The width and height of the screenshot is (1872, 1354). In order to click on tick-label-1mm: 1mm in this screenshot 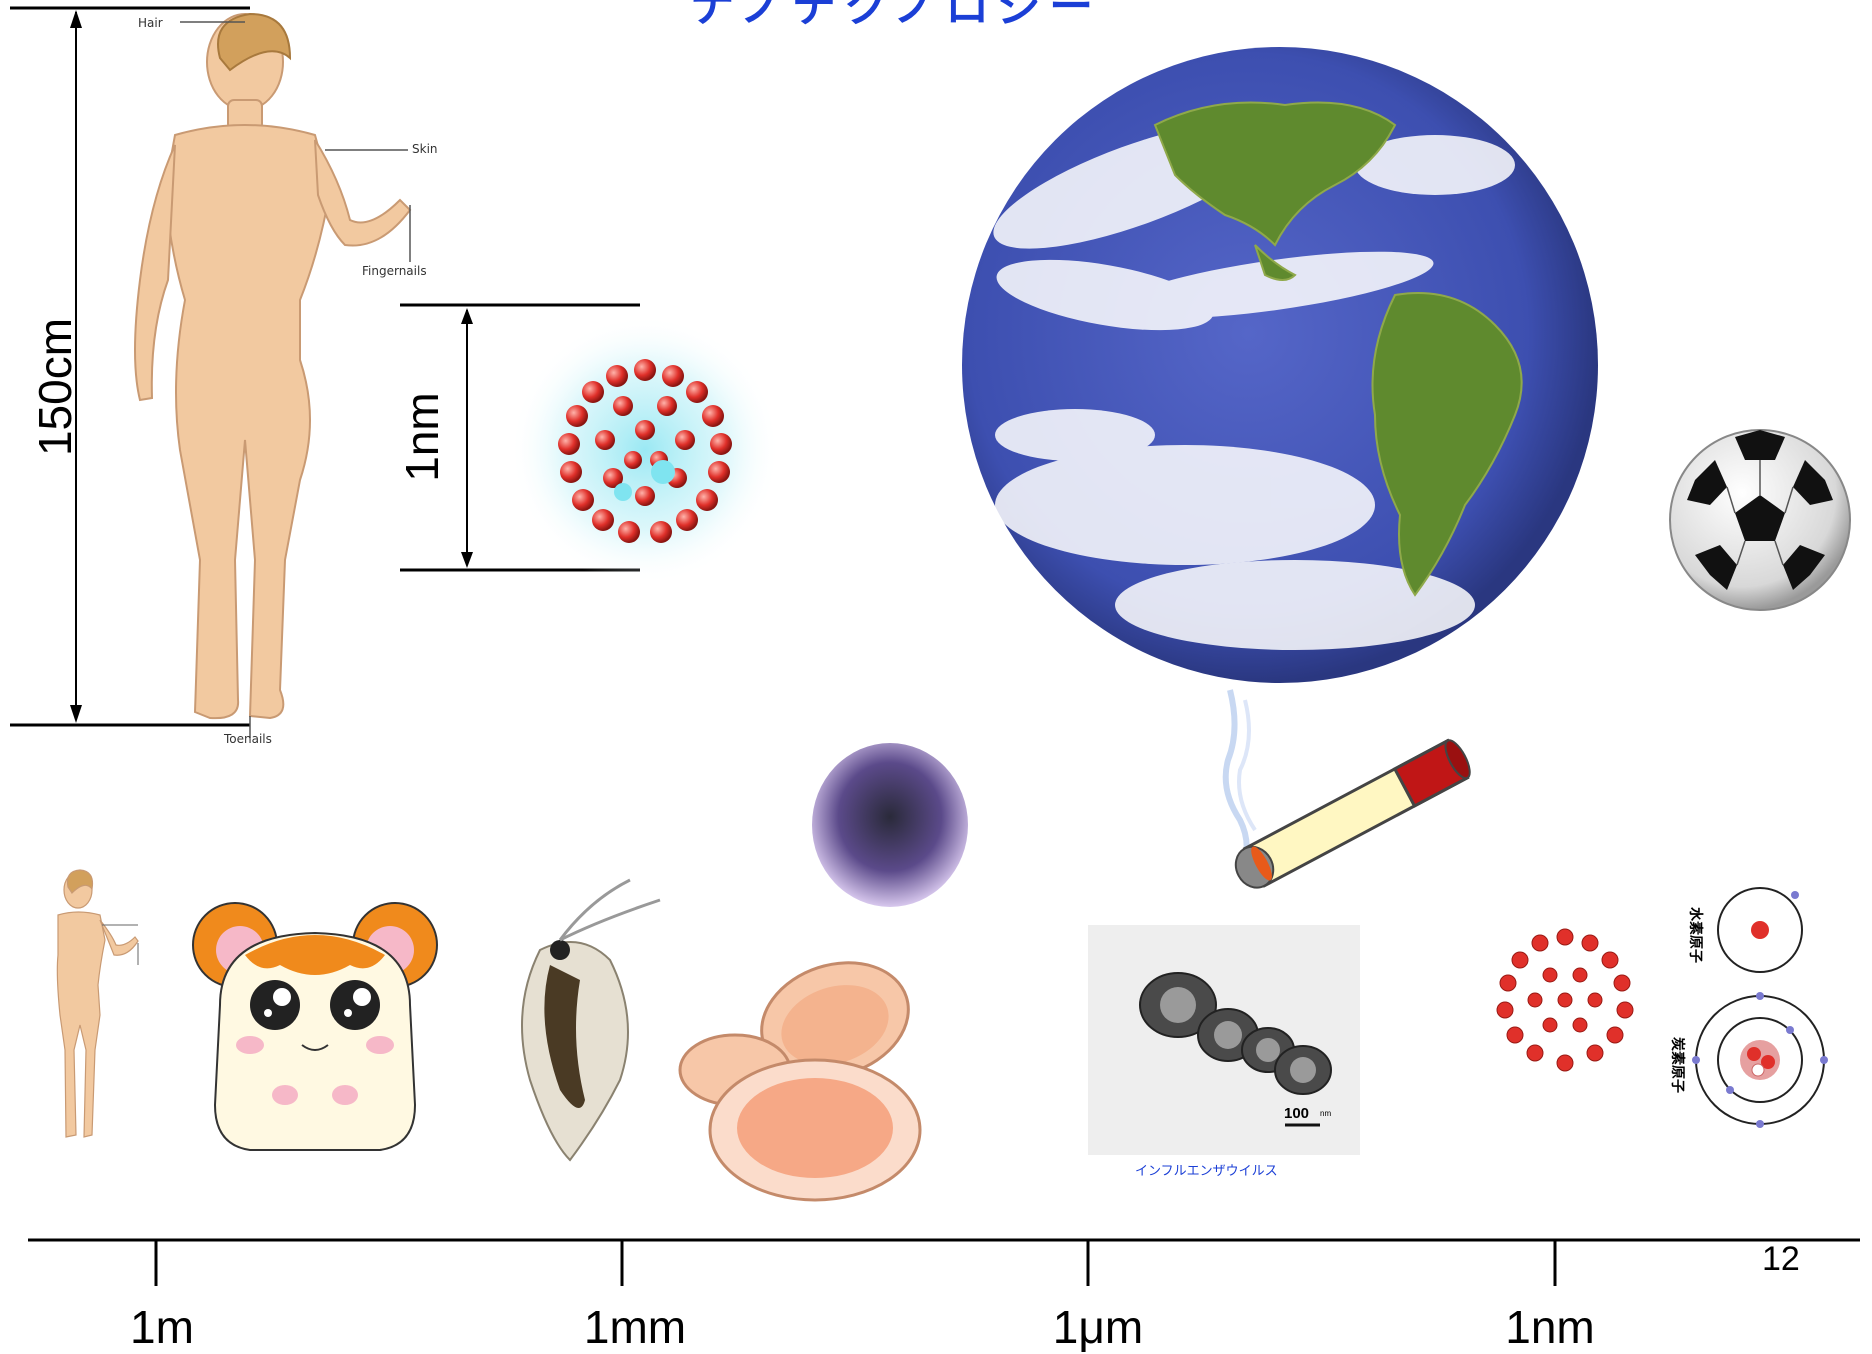, I will do `click(635, 1327)`.